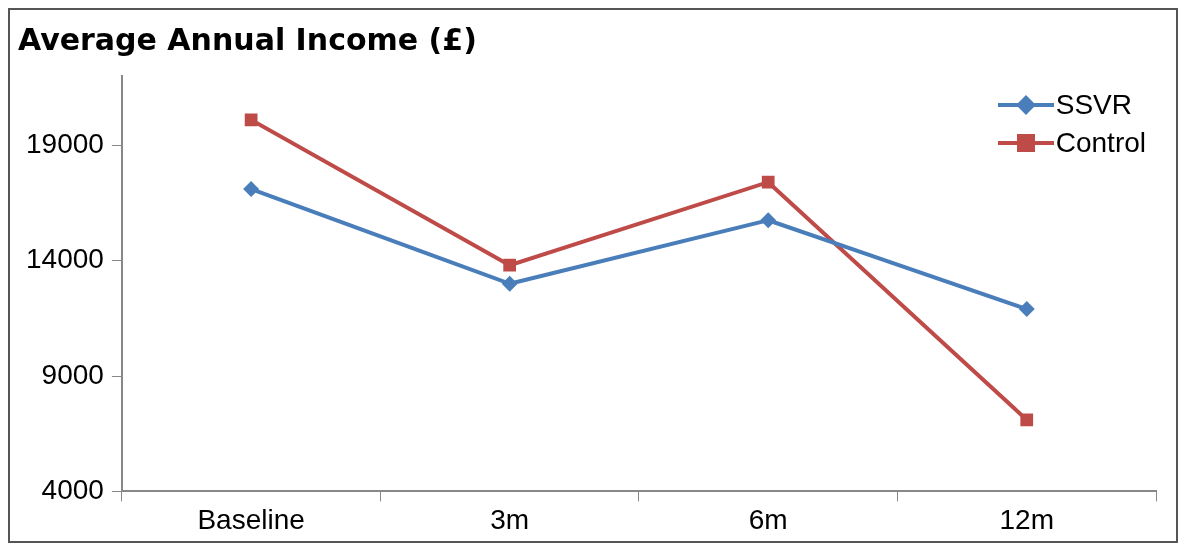  What do you see at coordinates (1100, 143) in the screenshot?
I see `legend-label: Control` at bounding box center [1100, 143].